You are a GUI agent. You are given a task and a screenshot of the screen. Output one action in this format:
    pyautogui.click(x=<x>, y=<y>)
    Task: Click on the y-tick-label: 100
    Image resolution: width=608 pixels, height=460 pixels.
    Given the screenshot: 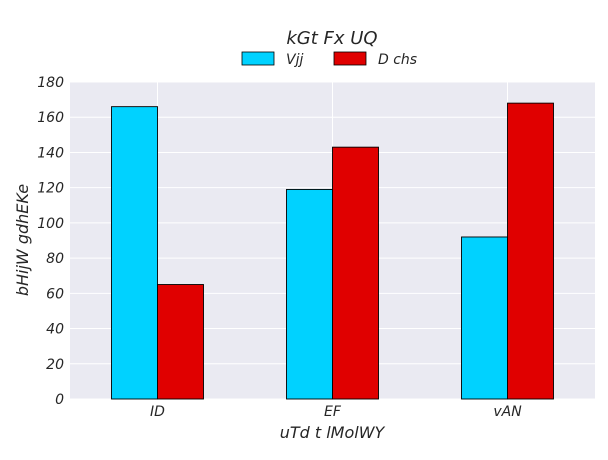 What is the action you would take?
    pyautogui.click(x=50, y=224)
    